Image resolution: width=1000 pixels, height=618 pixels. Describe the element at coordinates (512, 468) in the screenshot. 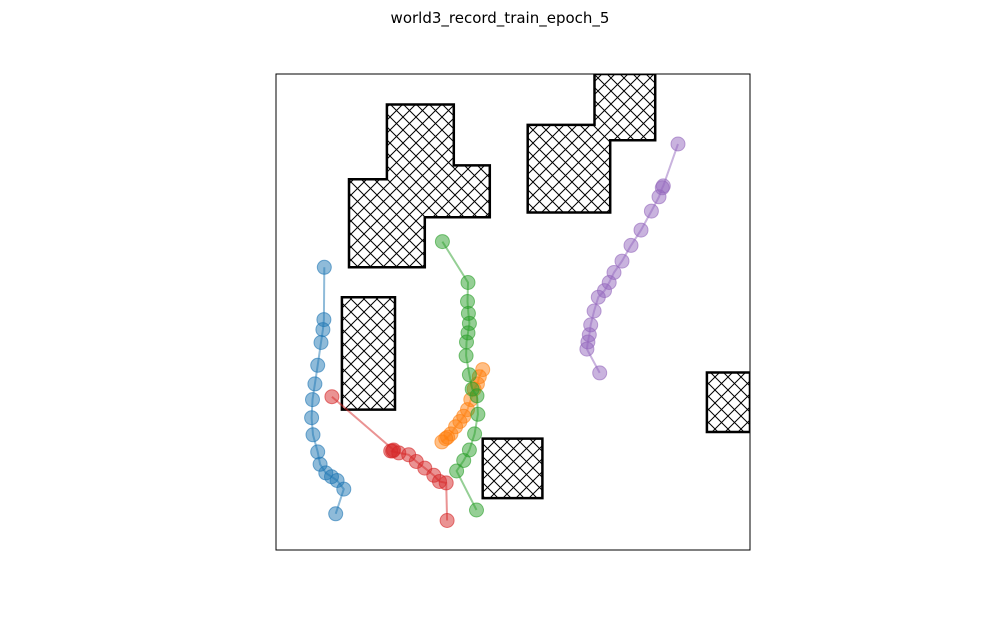

I see `obstacle-small` at that location.